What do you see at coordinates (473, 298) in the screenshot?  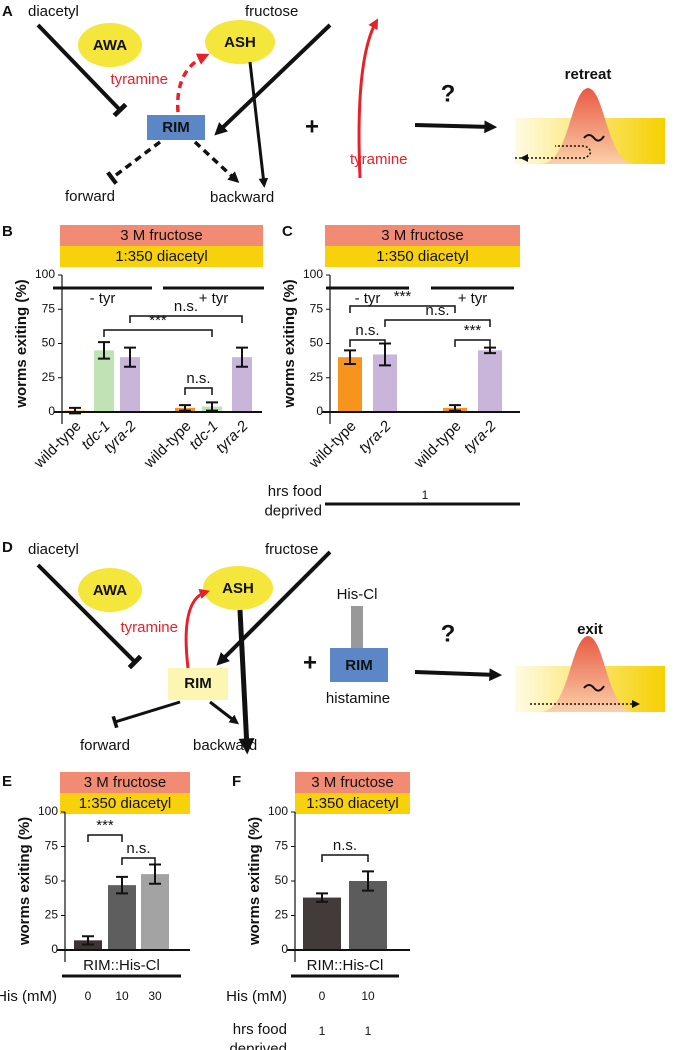 I see `group-label: + tyr` at bounding box center [473, 298].